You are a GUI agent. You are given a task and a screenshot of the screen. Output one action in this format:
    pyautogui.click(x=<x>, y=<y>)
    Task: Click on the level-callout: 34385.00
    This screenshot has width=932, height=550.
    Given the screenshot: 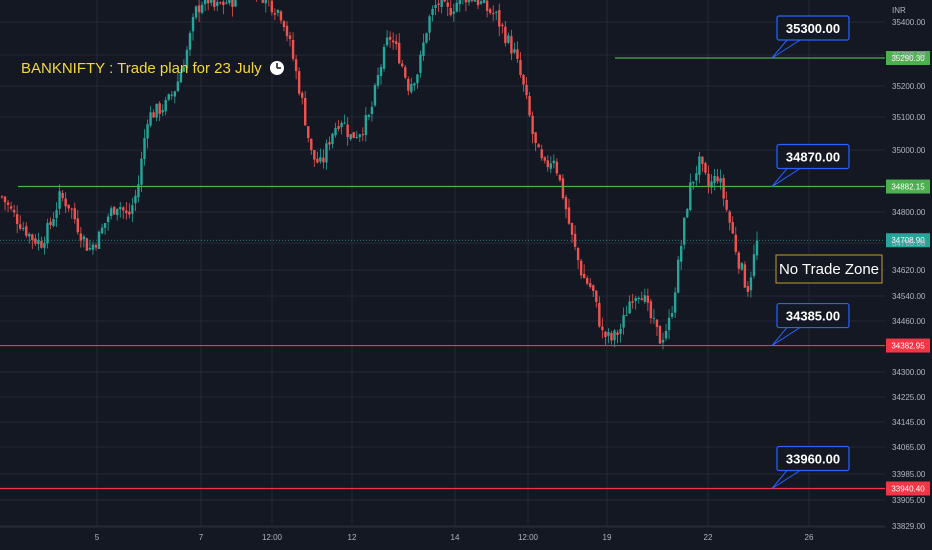 What is the action you would take?
    pyautogui.click(x=810, y=324)
    